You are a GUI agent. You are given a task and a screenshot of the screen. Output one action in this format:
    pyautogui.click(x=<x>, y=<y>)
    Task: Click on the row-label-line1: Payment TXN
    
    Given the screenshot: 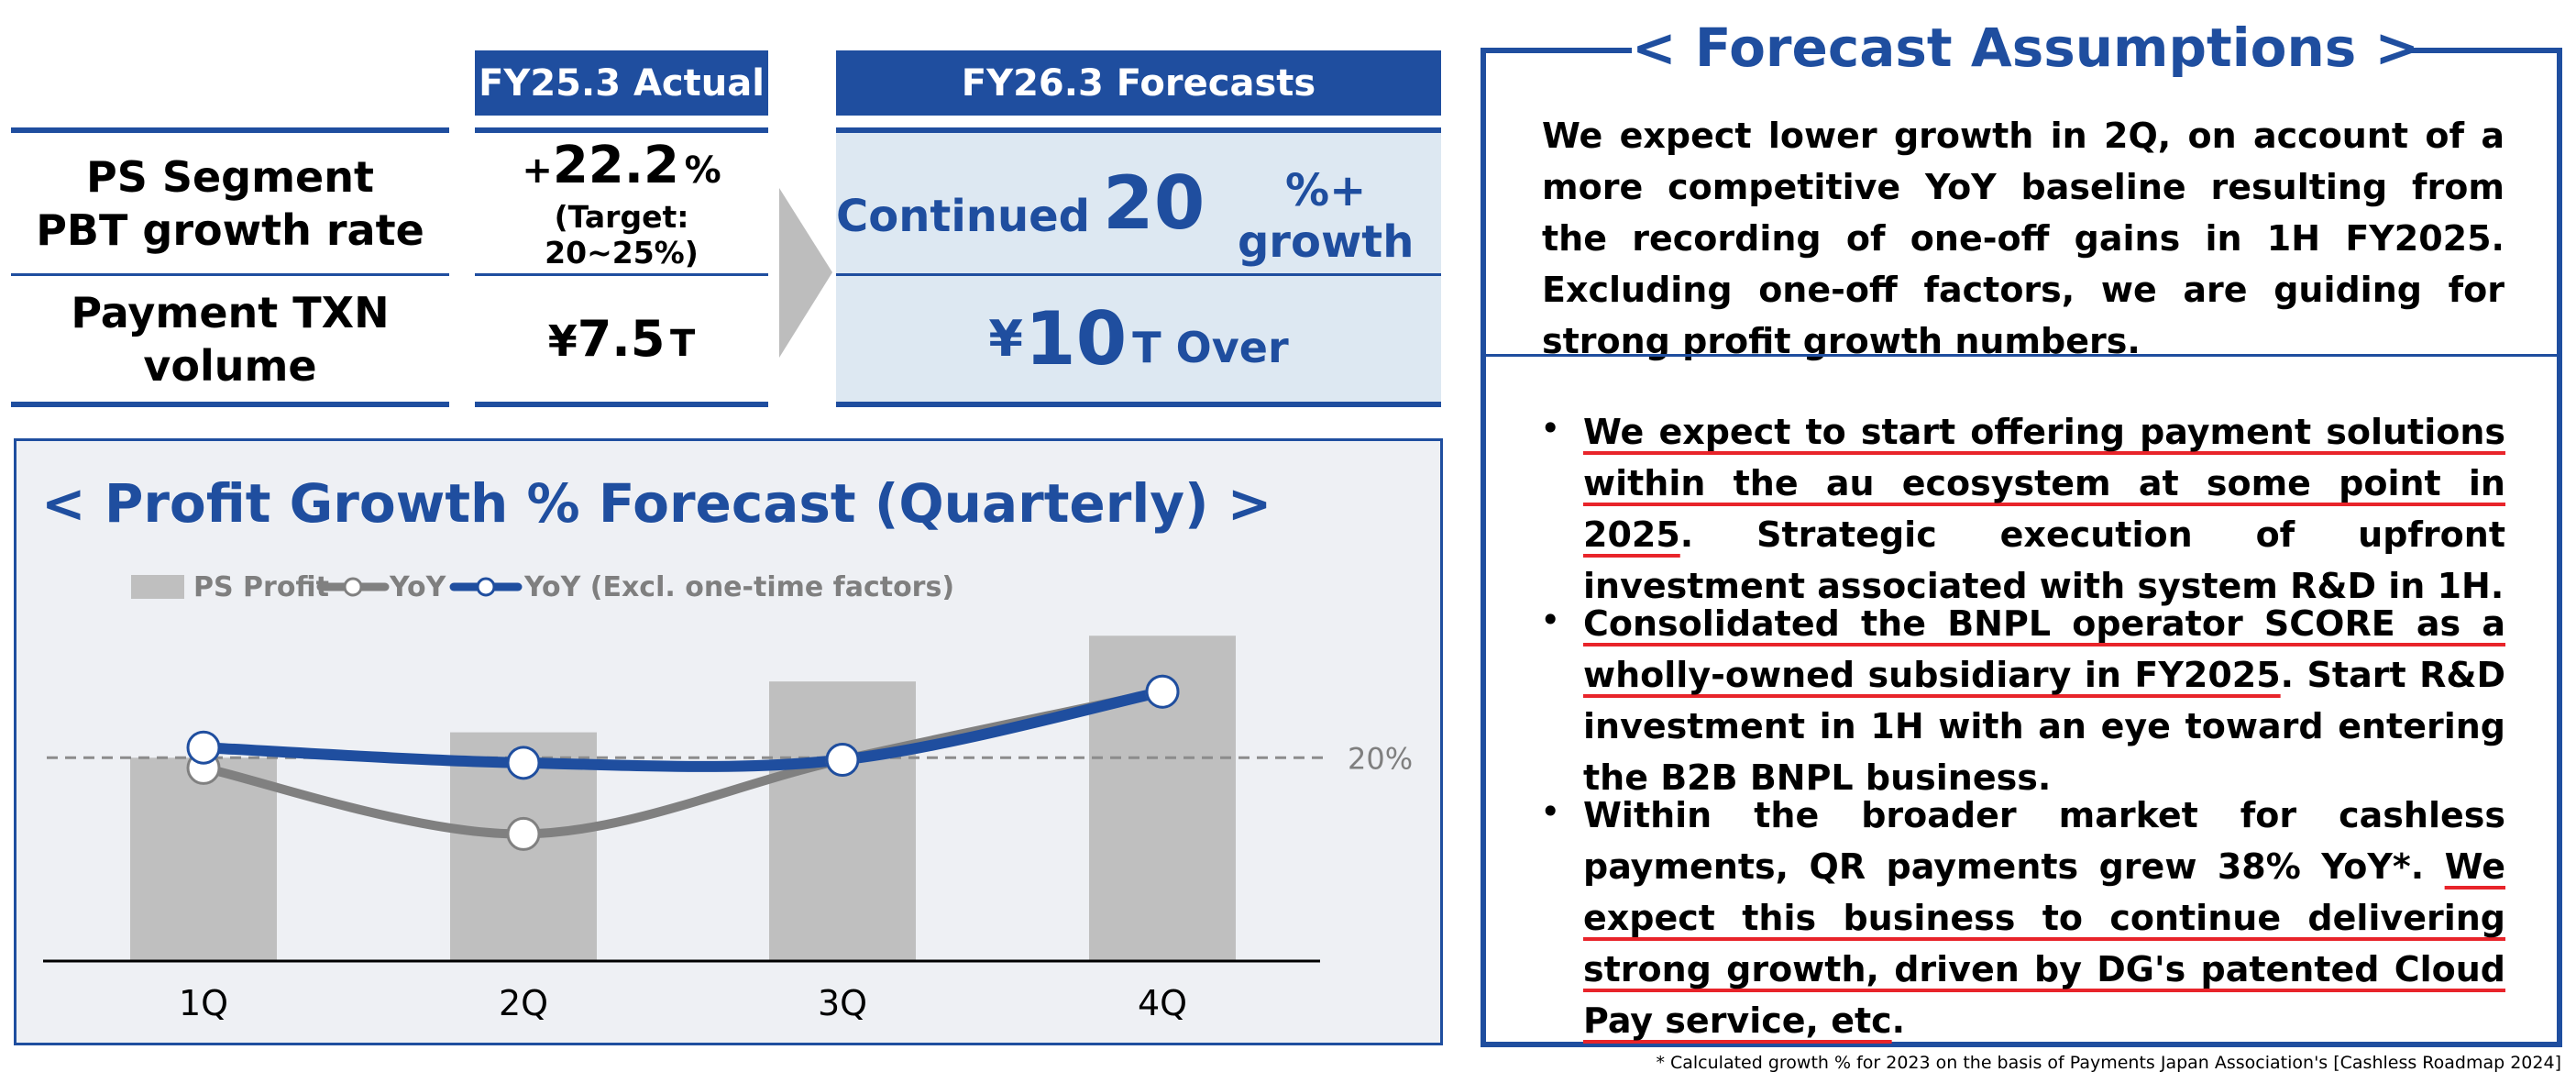 What is the action you would take?
    pyautogui.click(x=230, y=312)
    